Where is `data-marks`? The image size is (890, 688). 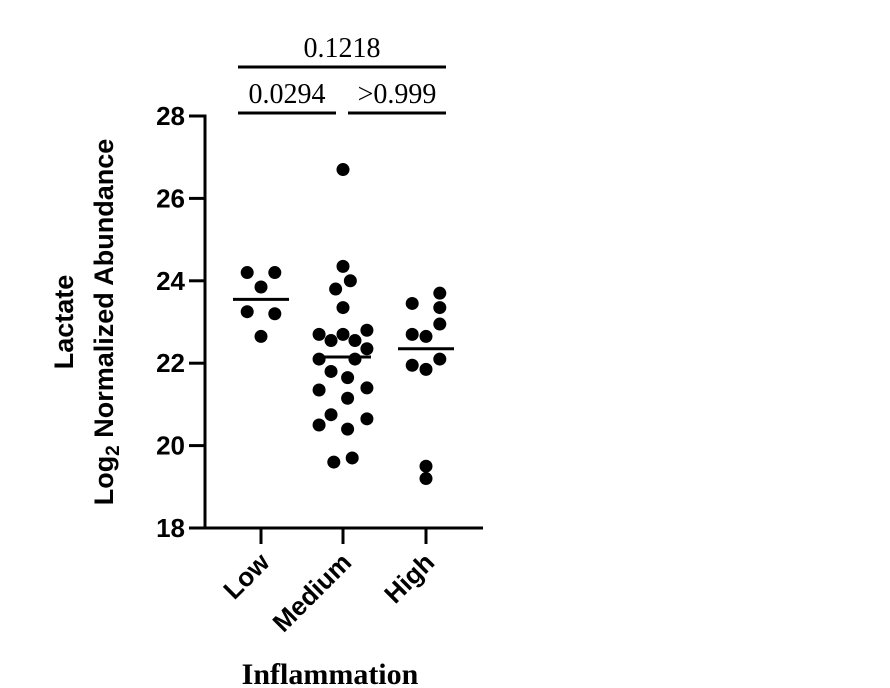
data-marks is located at coordinates (343, 324).